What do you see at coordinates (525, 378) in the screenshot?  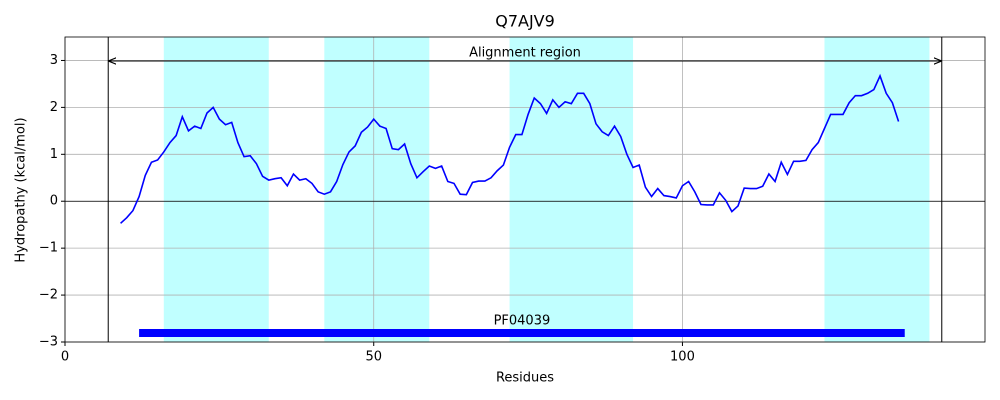 I see `x-axis-label: Residues` at bounding box center [525, 378].